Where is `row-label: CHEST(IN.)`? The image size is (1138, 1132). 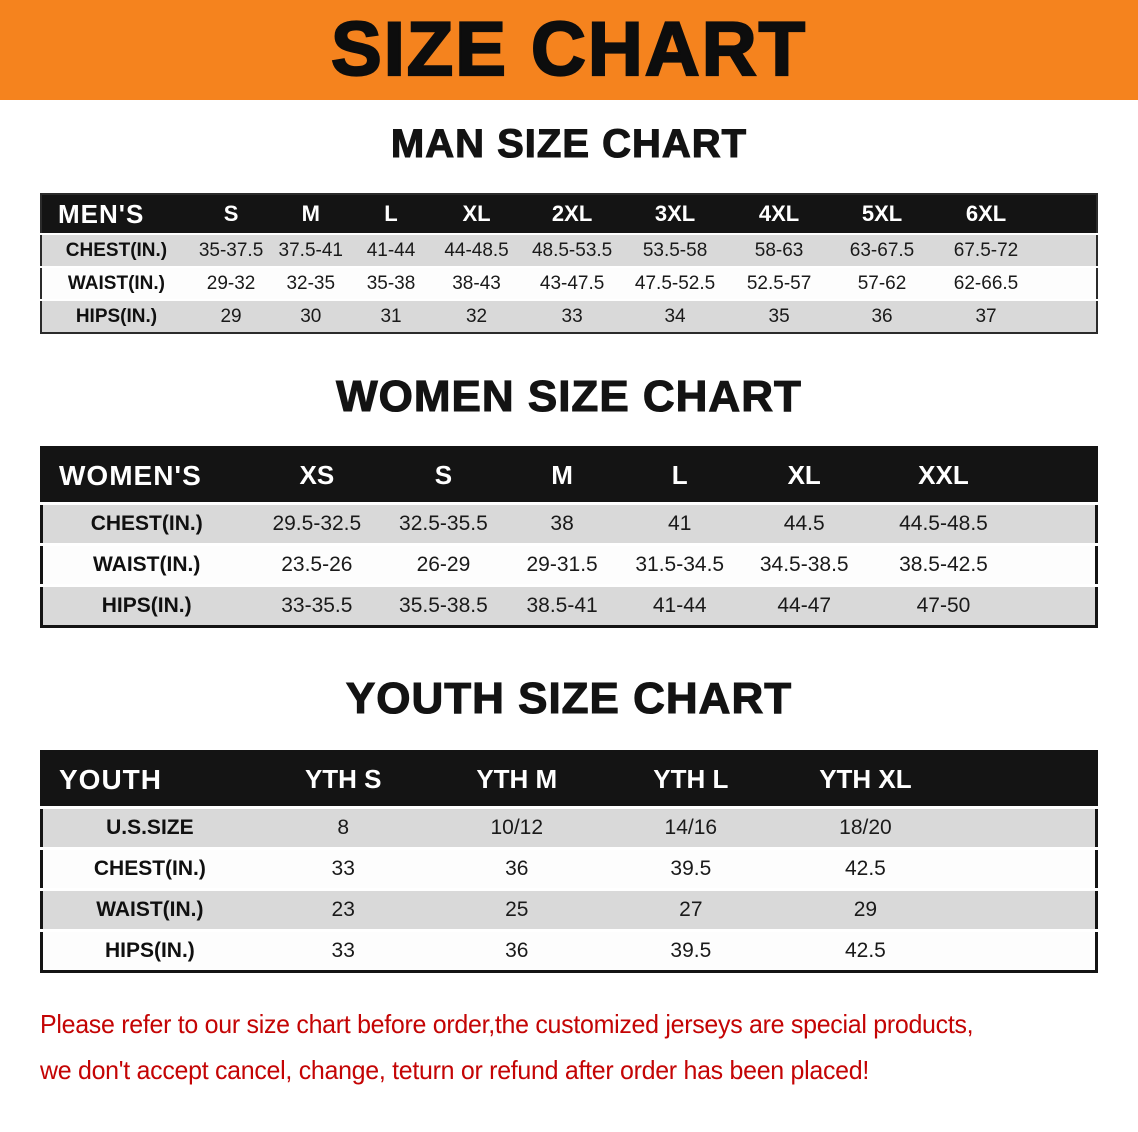
row-label: CHEST(IN.) is located at coordinates (146, 523).